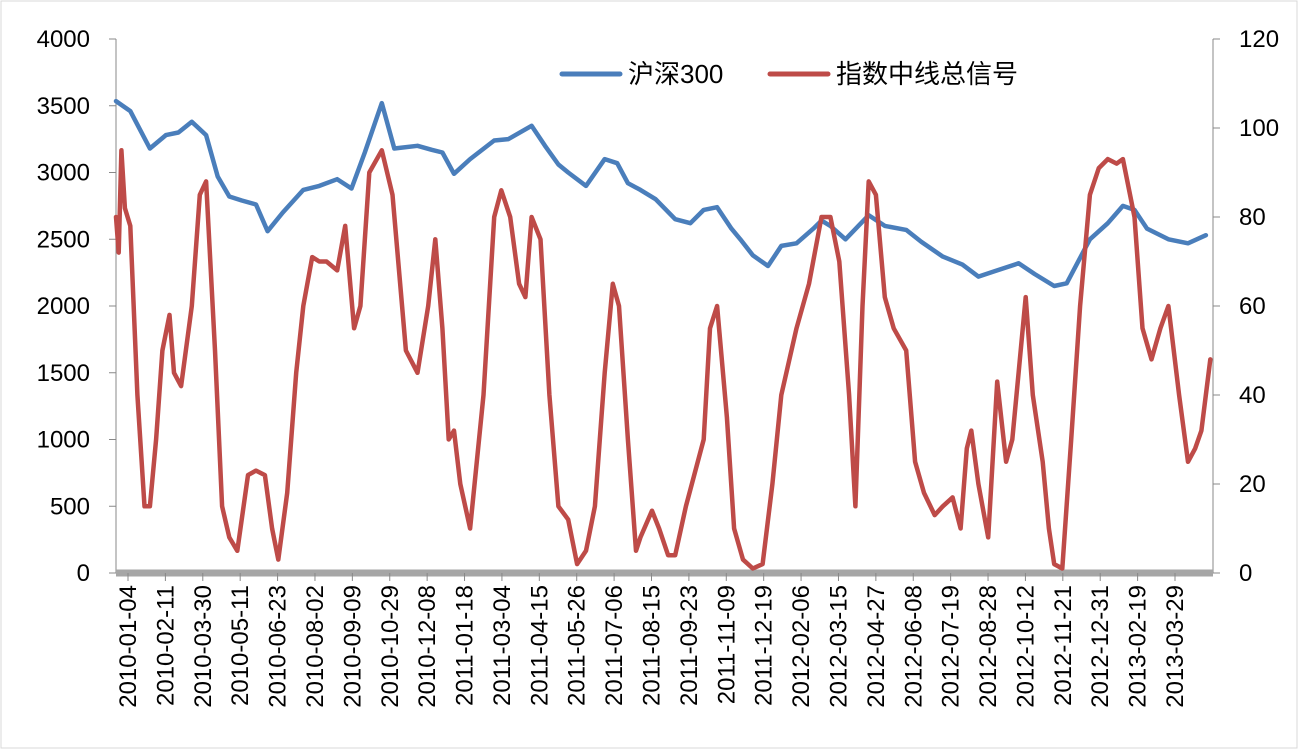 This screenshot has height=750, width=1299. Describe the element at coordinates (465, 645) in the screenshot. I see `x-tick-label: 2011-01-18` at that location.